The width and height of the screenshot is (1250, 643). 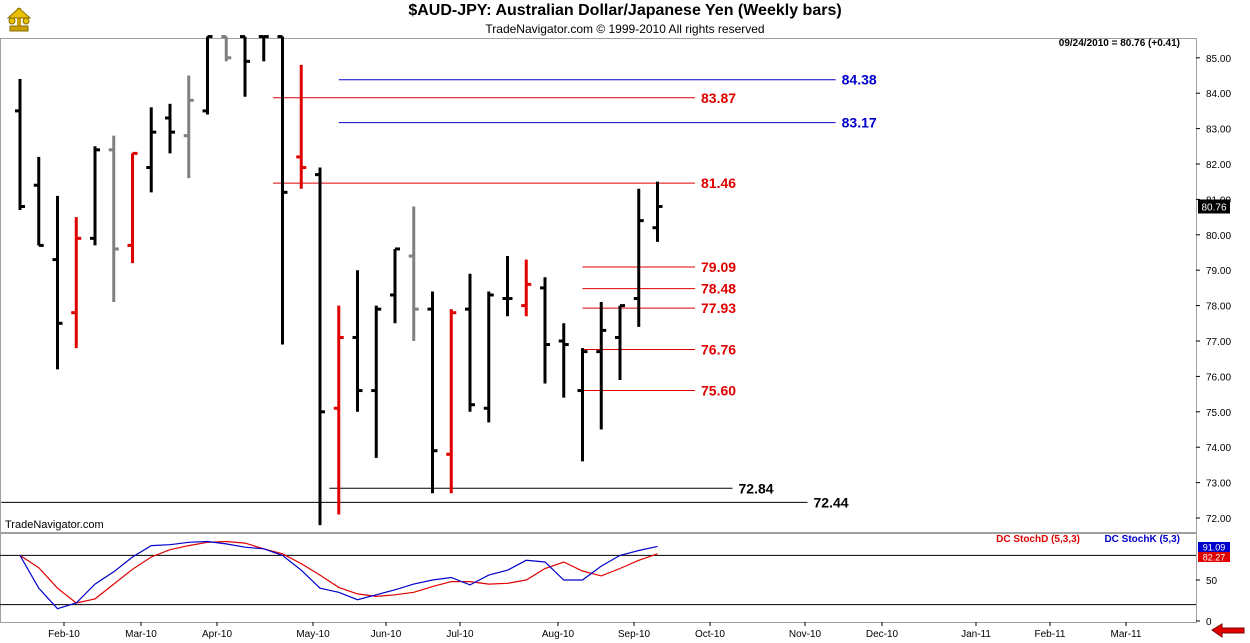 I want to click on last-price-box, so click(x=1214, y=206).